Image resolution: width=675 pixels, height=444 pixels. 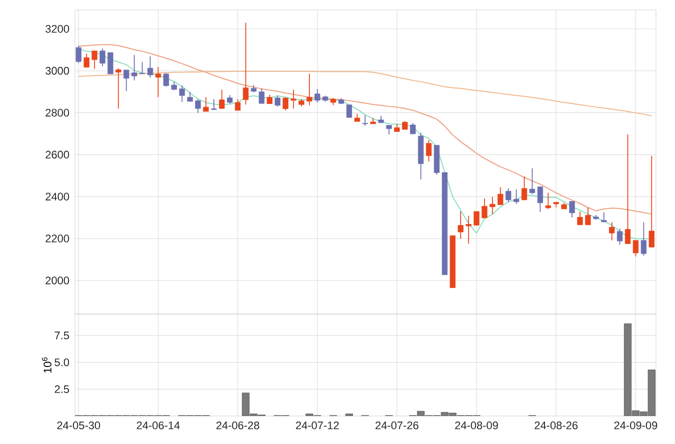 I want to click on x-tick-label: 24-07-26, so click(x=397, y=426).